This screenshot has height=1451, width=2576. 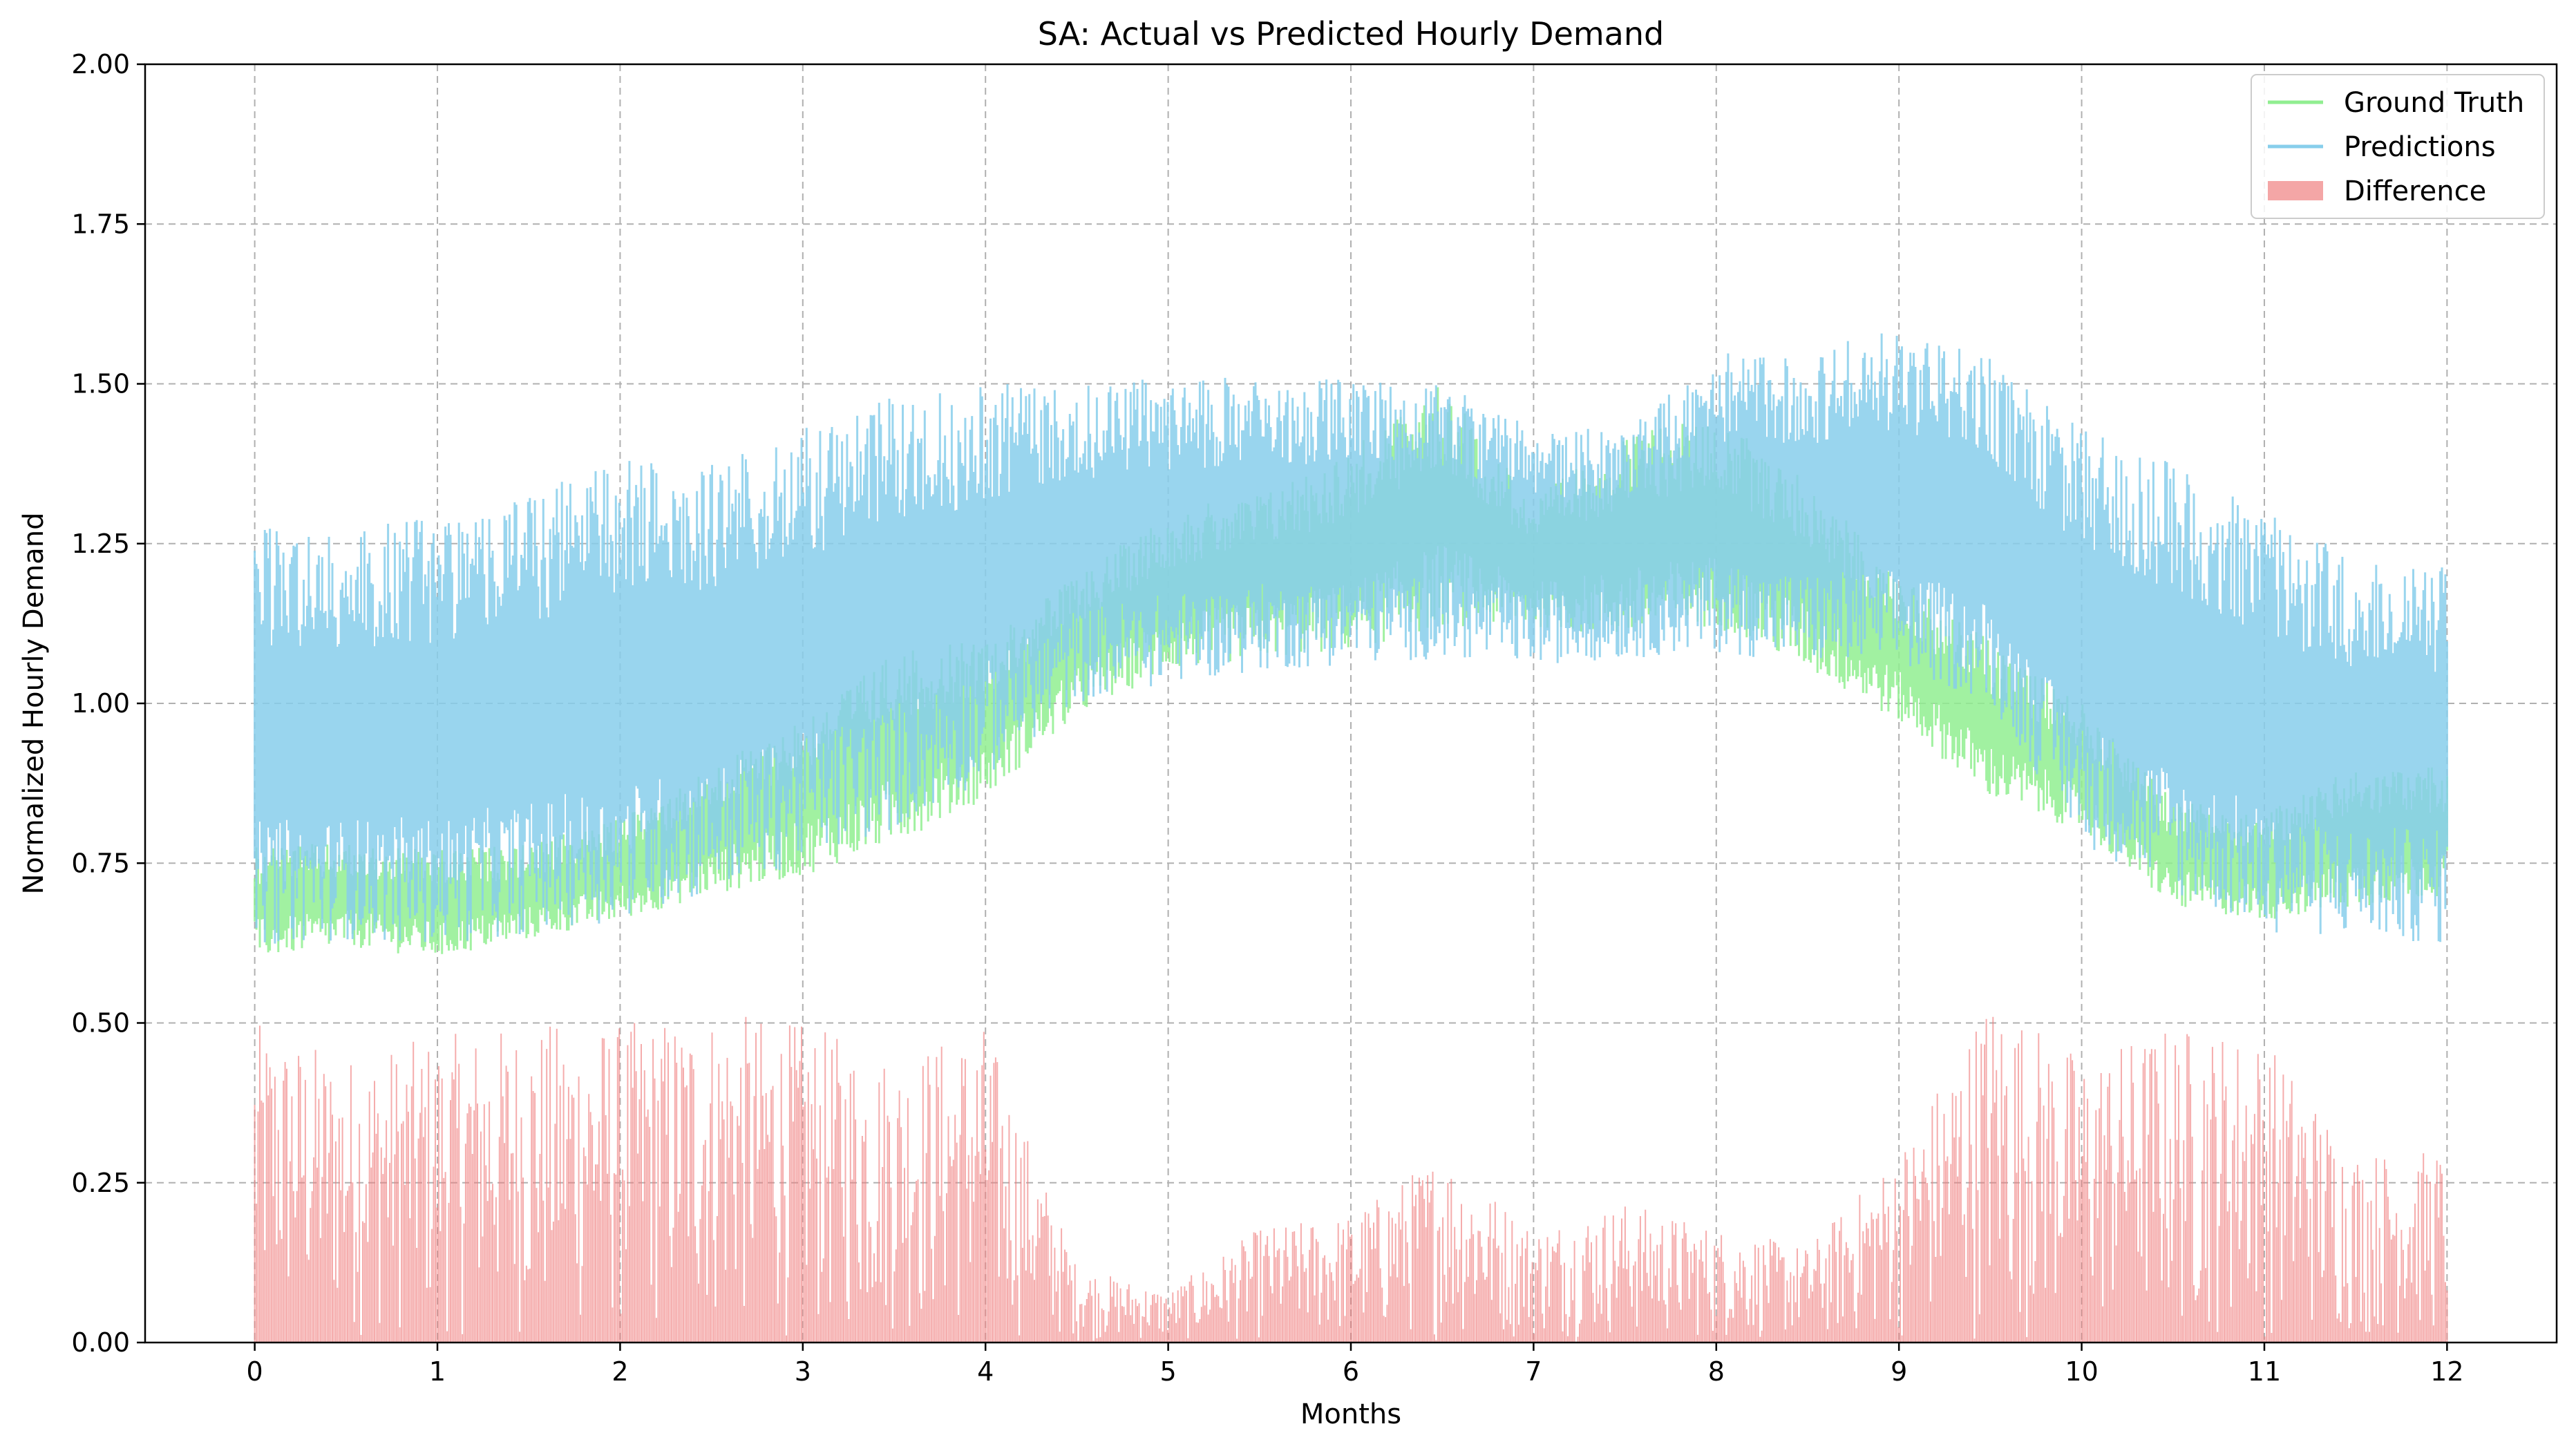 I want to click on y-axis-ticks: 0.00 0.25 0.50 0.75 1.00 1.25 1.50 1.75 2.00, so click(x=108, y=704).